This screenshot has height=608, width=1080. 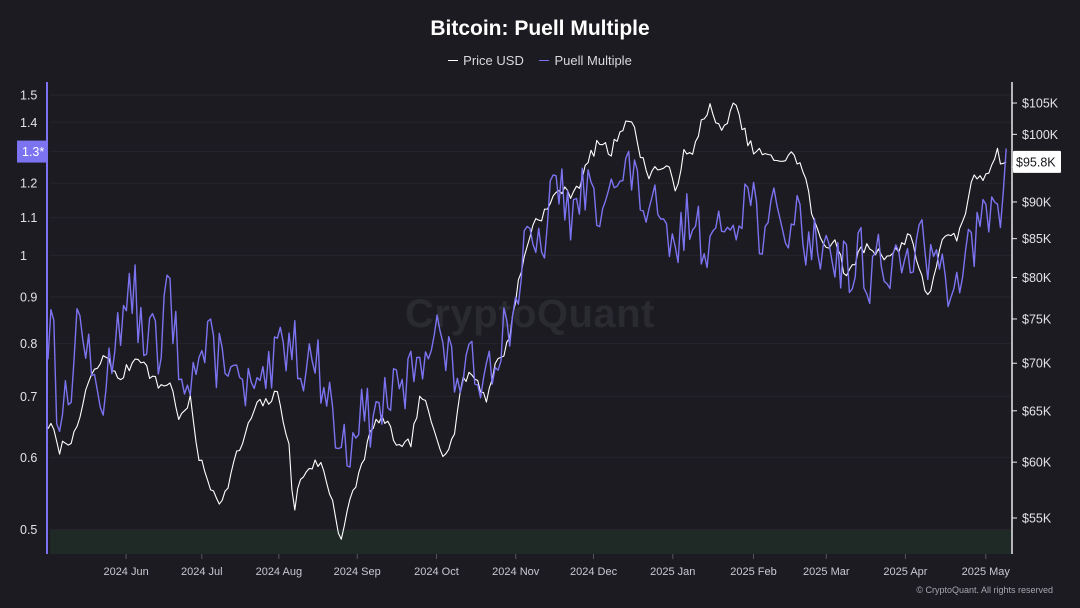 I want to click on copyright-text: © CryptoQuant. All rights reserved, so click(x=984, y=590).